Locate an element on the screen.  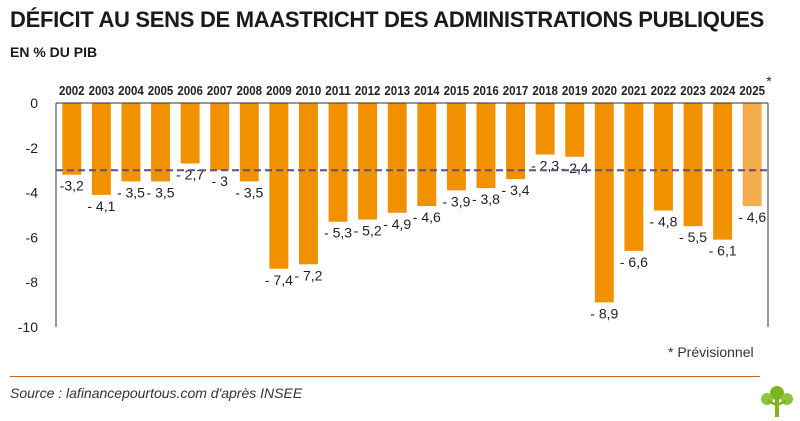
data-label: - 3,4 is located at coordinates (516, 190).